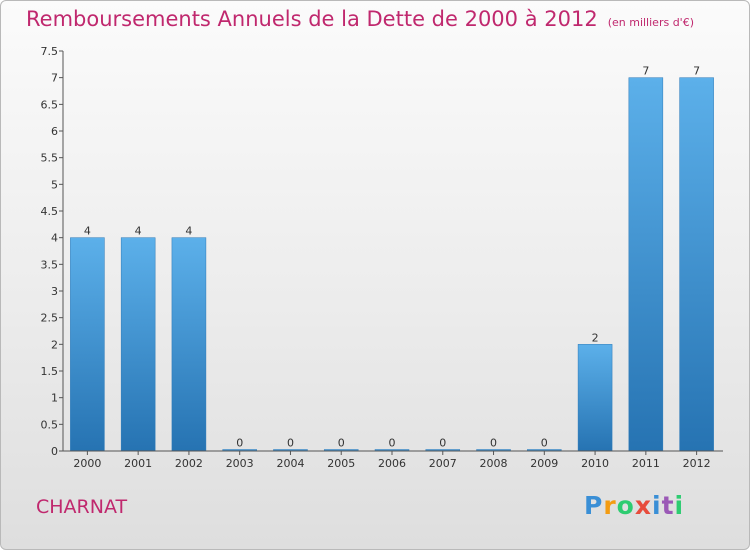 The height and width of the screenshot is (550, 750). What do you see at coordinates (82, 507) in the screenshot?
I see `place-name: CHARNAT` at bounding box center [82, 507].